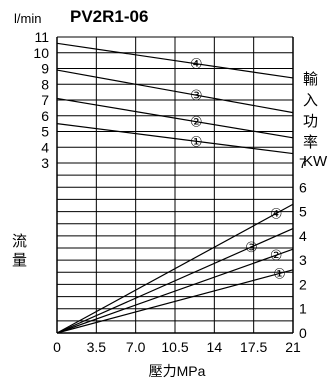 This screenshot has width=334, height=381. Describe the element at coordinates (174, 347) in the screenshot. I see `x-tick-label: 10.5` at that location.